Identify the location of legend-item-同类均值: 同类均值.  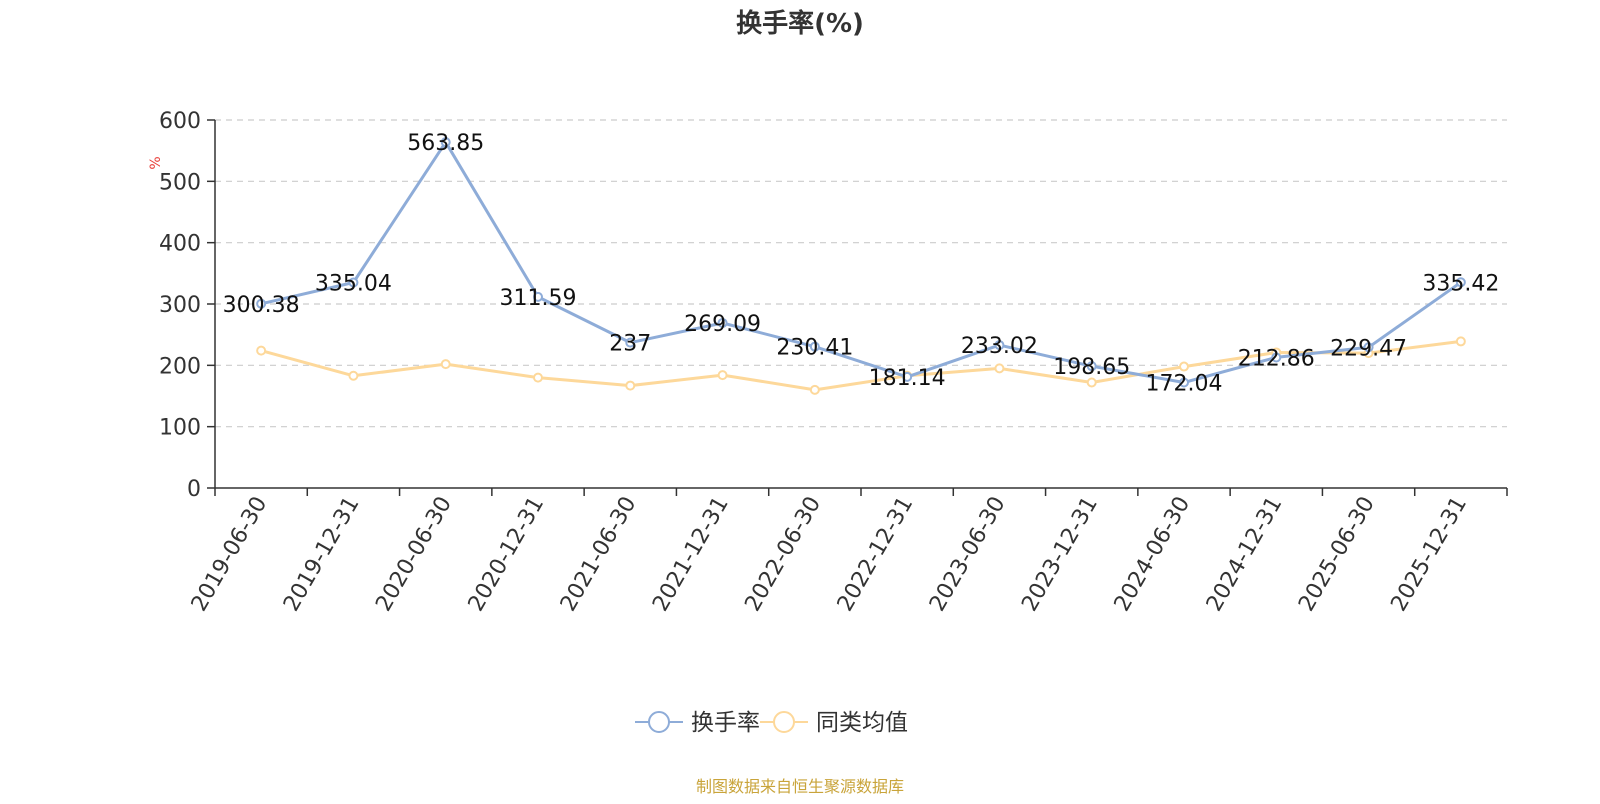
(834, 723).